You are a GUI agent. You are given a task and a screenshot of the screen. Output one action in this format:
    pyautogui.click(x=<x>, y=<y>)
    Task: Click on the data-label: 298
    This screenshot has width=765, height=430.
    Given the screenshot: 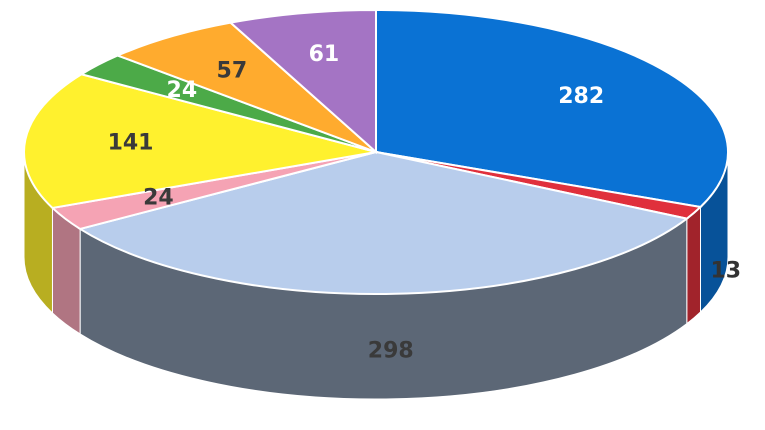 What is the action you would take?
    pyautogui.click(x=391, y=351)
    